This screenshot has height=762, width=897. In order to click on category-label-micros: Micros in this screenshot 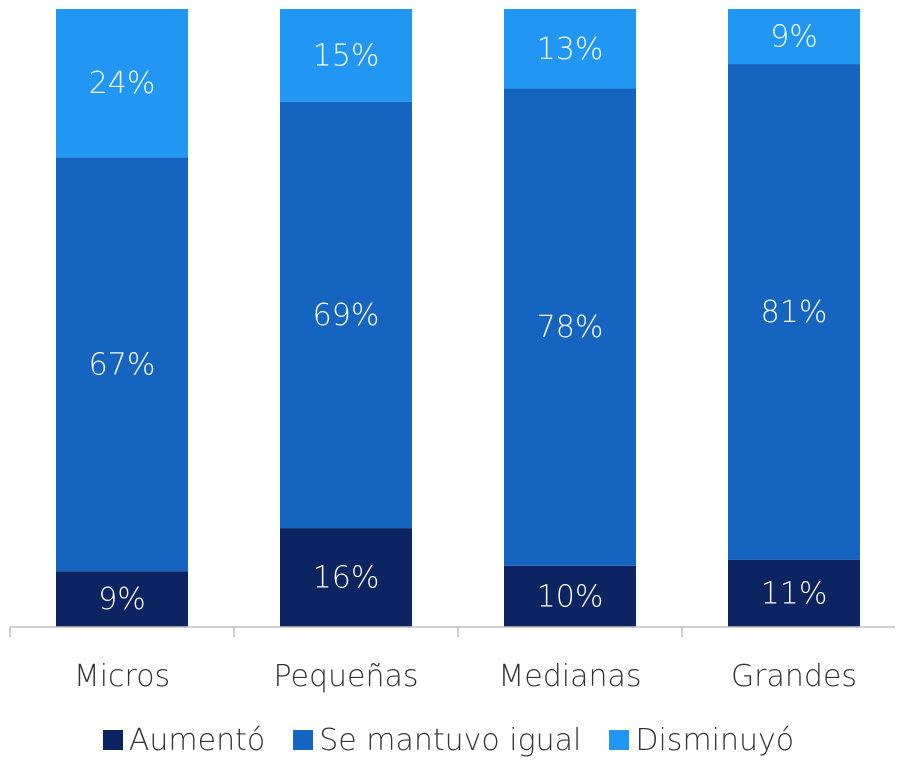, I will do `click(122, 676)`.